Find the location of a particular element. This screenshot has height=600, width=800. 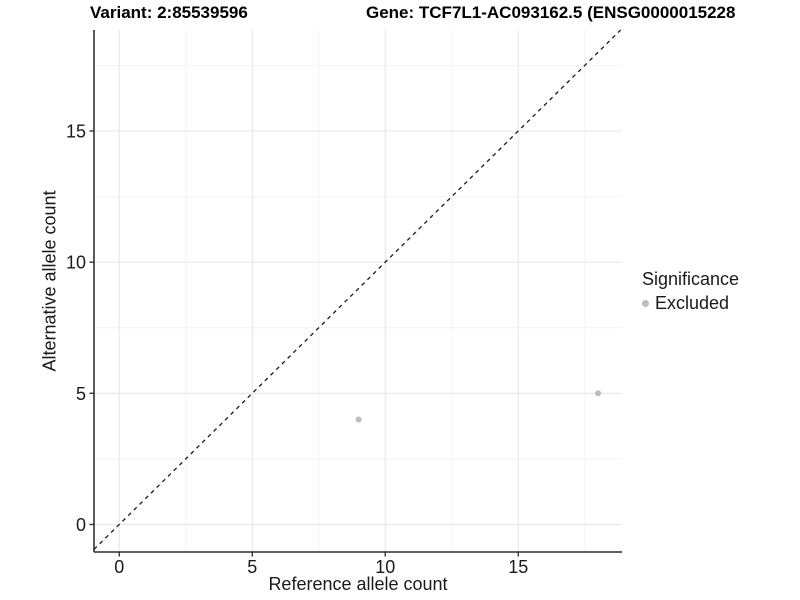

x-axis-title: Reference allele count is located at coordinates (358, 584).